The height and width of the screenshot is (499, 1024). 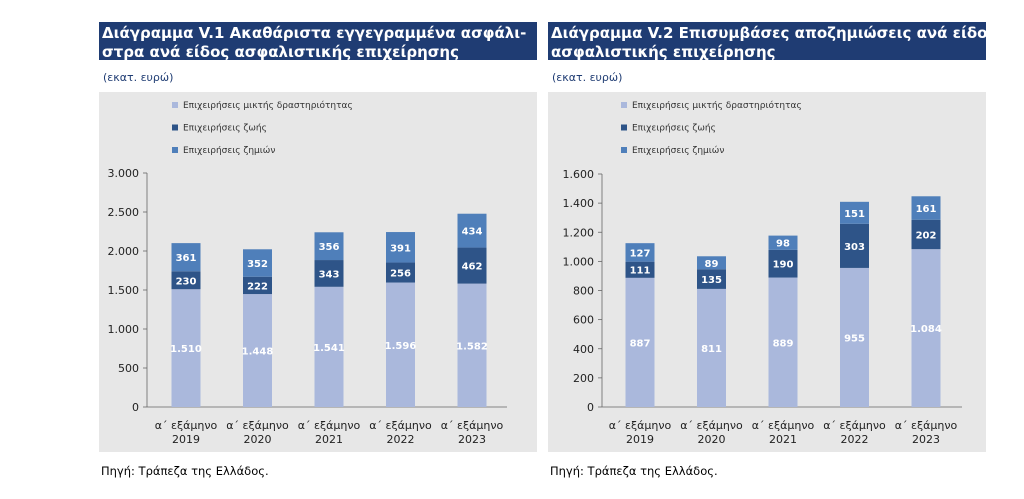 I want to click on data-label-mixed: 1.541, so click(x=329, y=348).